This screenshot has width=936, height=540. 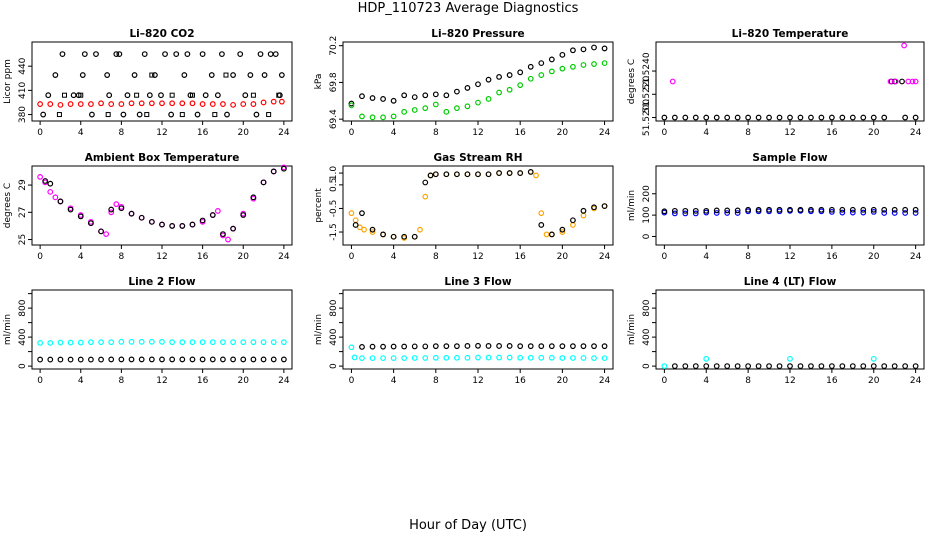 What do you see at coordinates (477, 158) in the screenshot?
I see `panel-title: Gas Stream RH` at bounding box center [477, 158].